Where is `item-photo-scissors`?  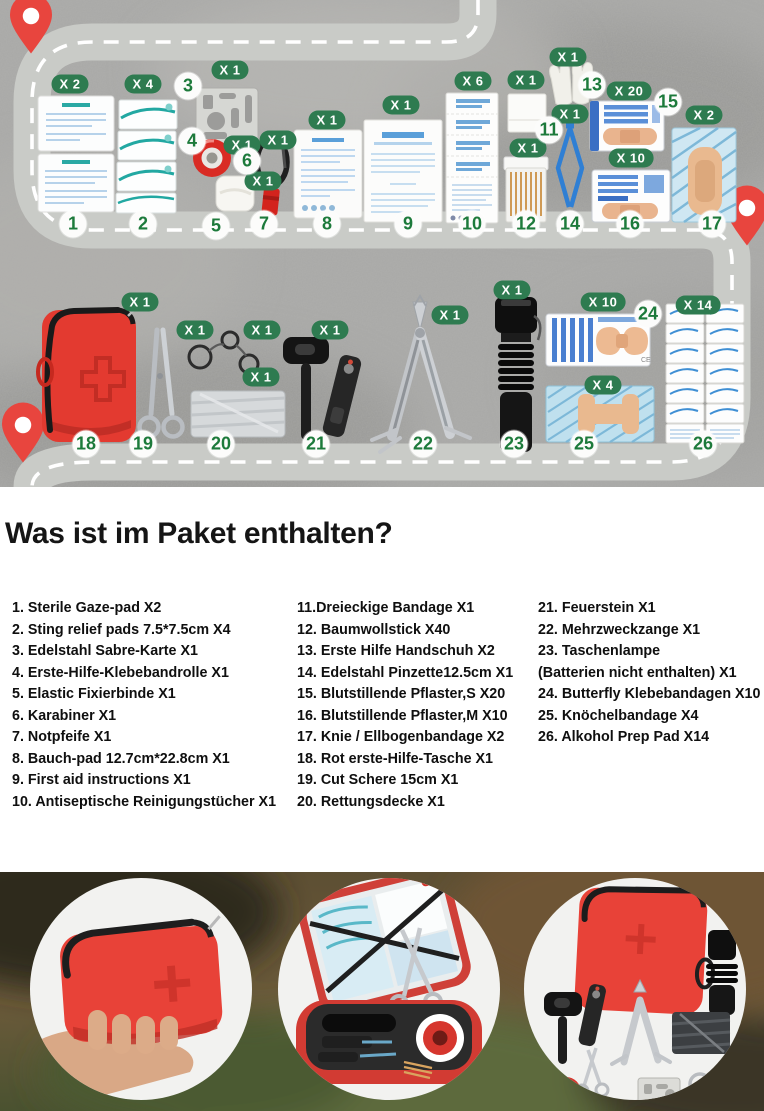
item-photo-scissors is located at coordinates (161, 383).